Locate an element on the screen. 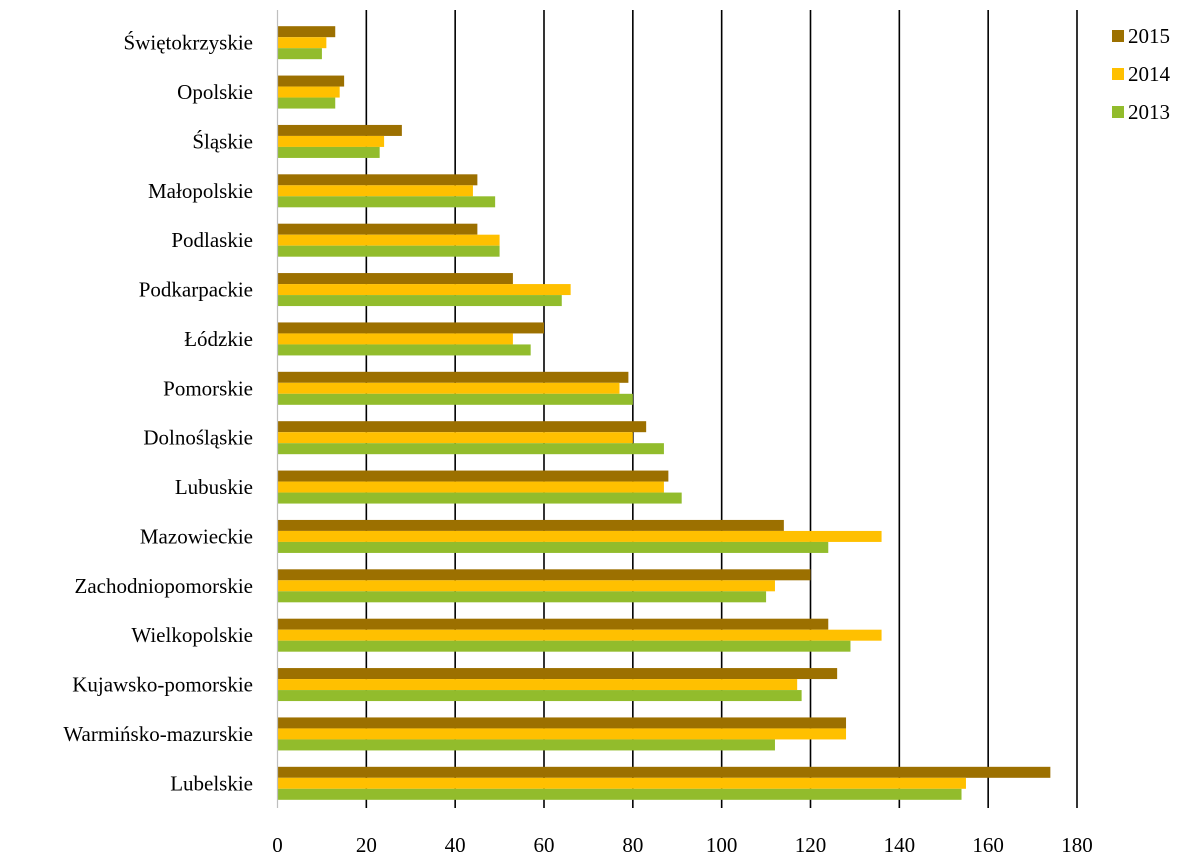  x-tick-label: 180 is located at coordinates (1077, 845).